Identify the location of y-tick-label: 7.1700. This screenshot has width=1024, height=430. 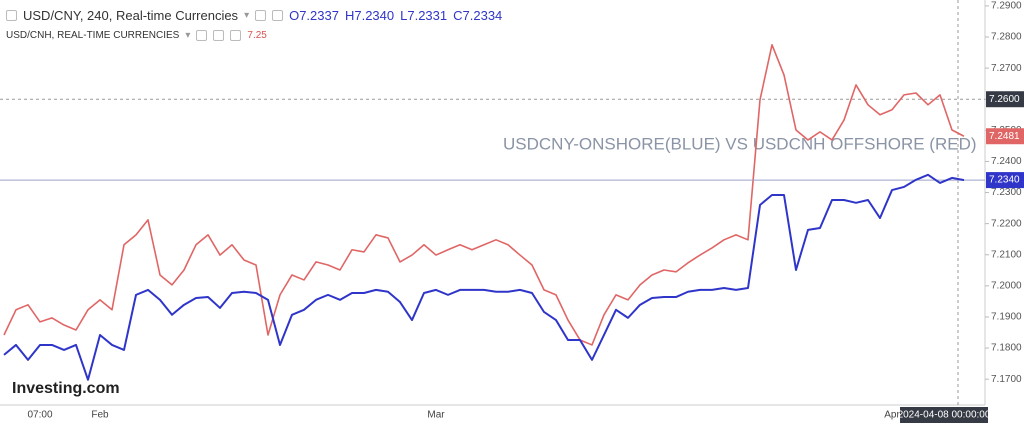
(1006, 379).